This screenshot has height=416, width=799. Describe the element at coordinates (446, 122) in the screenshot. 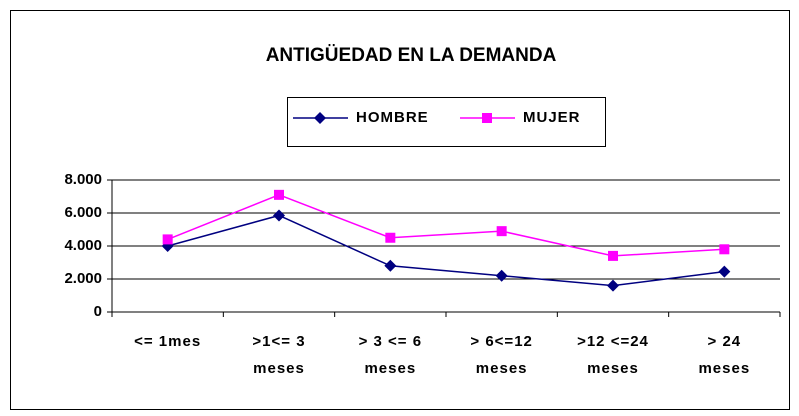

I see `legend-box` at that location.